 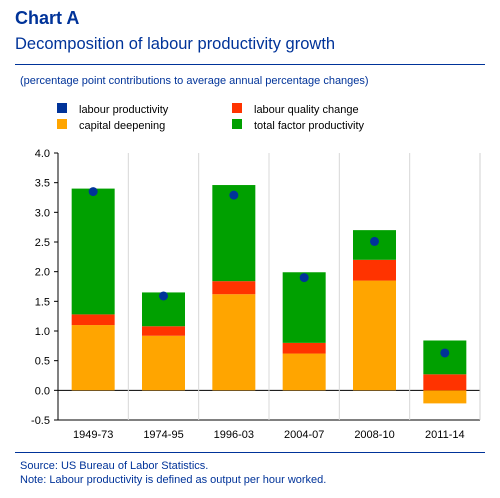 I want to click on legend-label: labour quality change, so click(x=306, y=110).